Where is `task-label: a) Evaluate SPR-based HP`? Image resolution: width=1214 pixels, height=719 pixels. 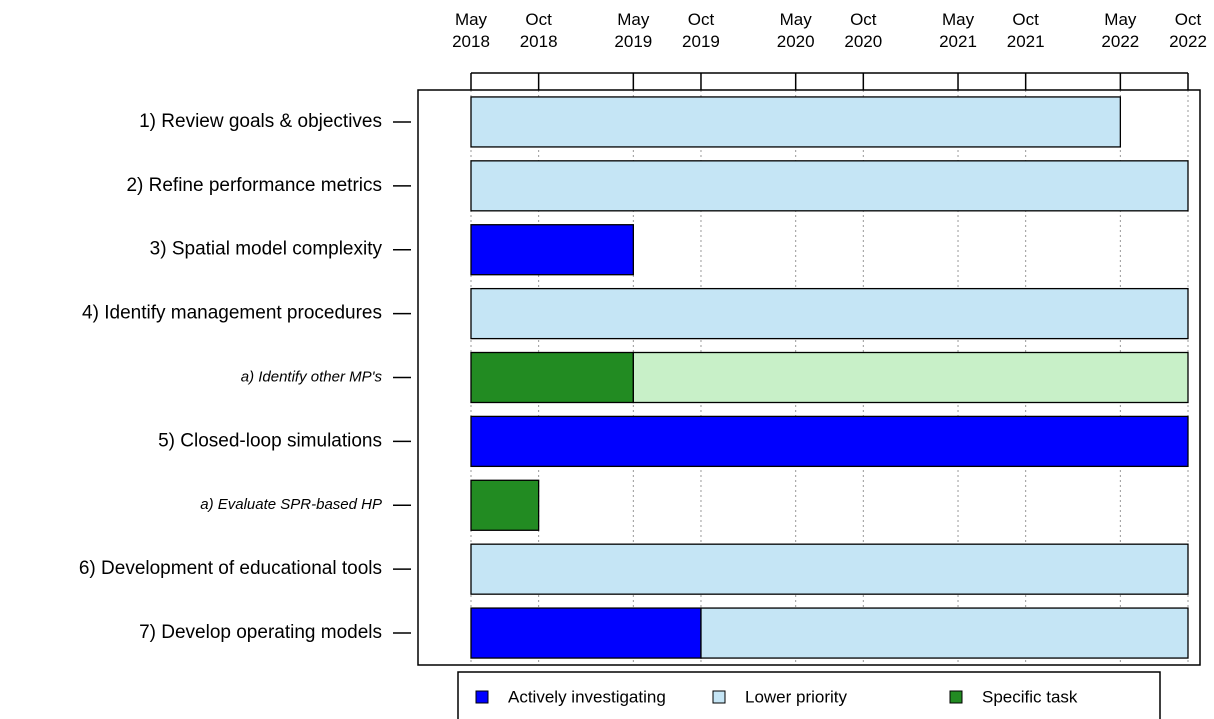
task-label: a) Evaluate SPR-based HP is located at coordinates (291, 504).